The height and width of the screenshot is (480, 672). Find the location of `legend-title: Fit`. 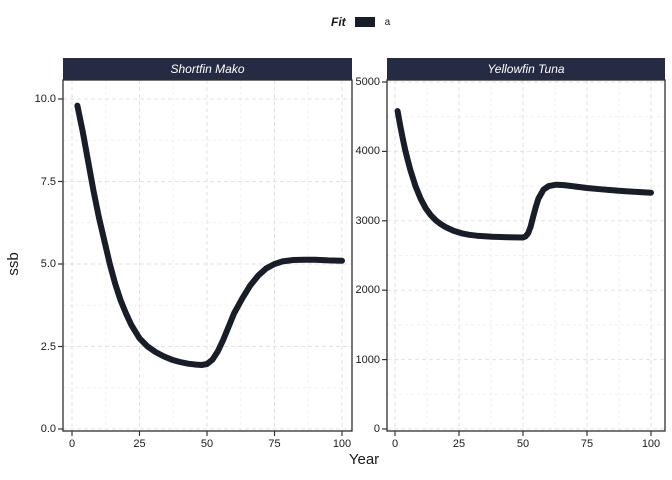

legend-title: Fit is located at coordinates (338, 22).